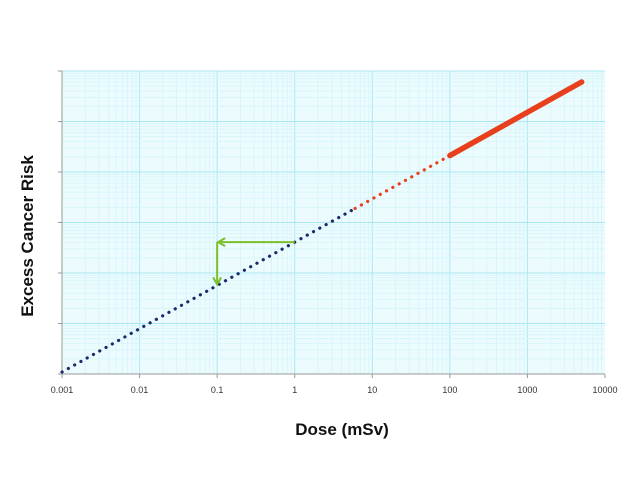 The image size is (638, 479). What do you see at coordinates (449, 390) in the screenshot?
I see `x-tick-label: 100` at bounding box center [449, 390].